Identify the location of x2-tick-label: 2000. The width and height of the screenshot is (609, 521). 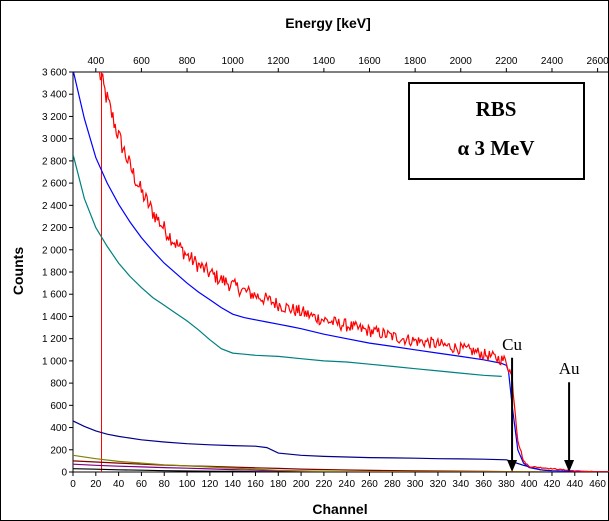
(461, 61).